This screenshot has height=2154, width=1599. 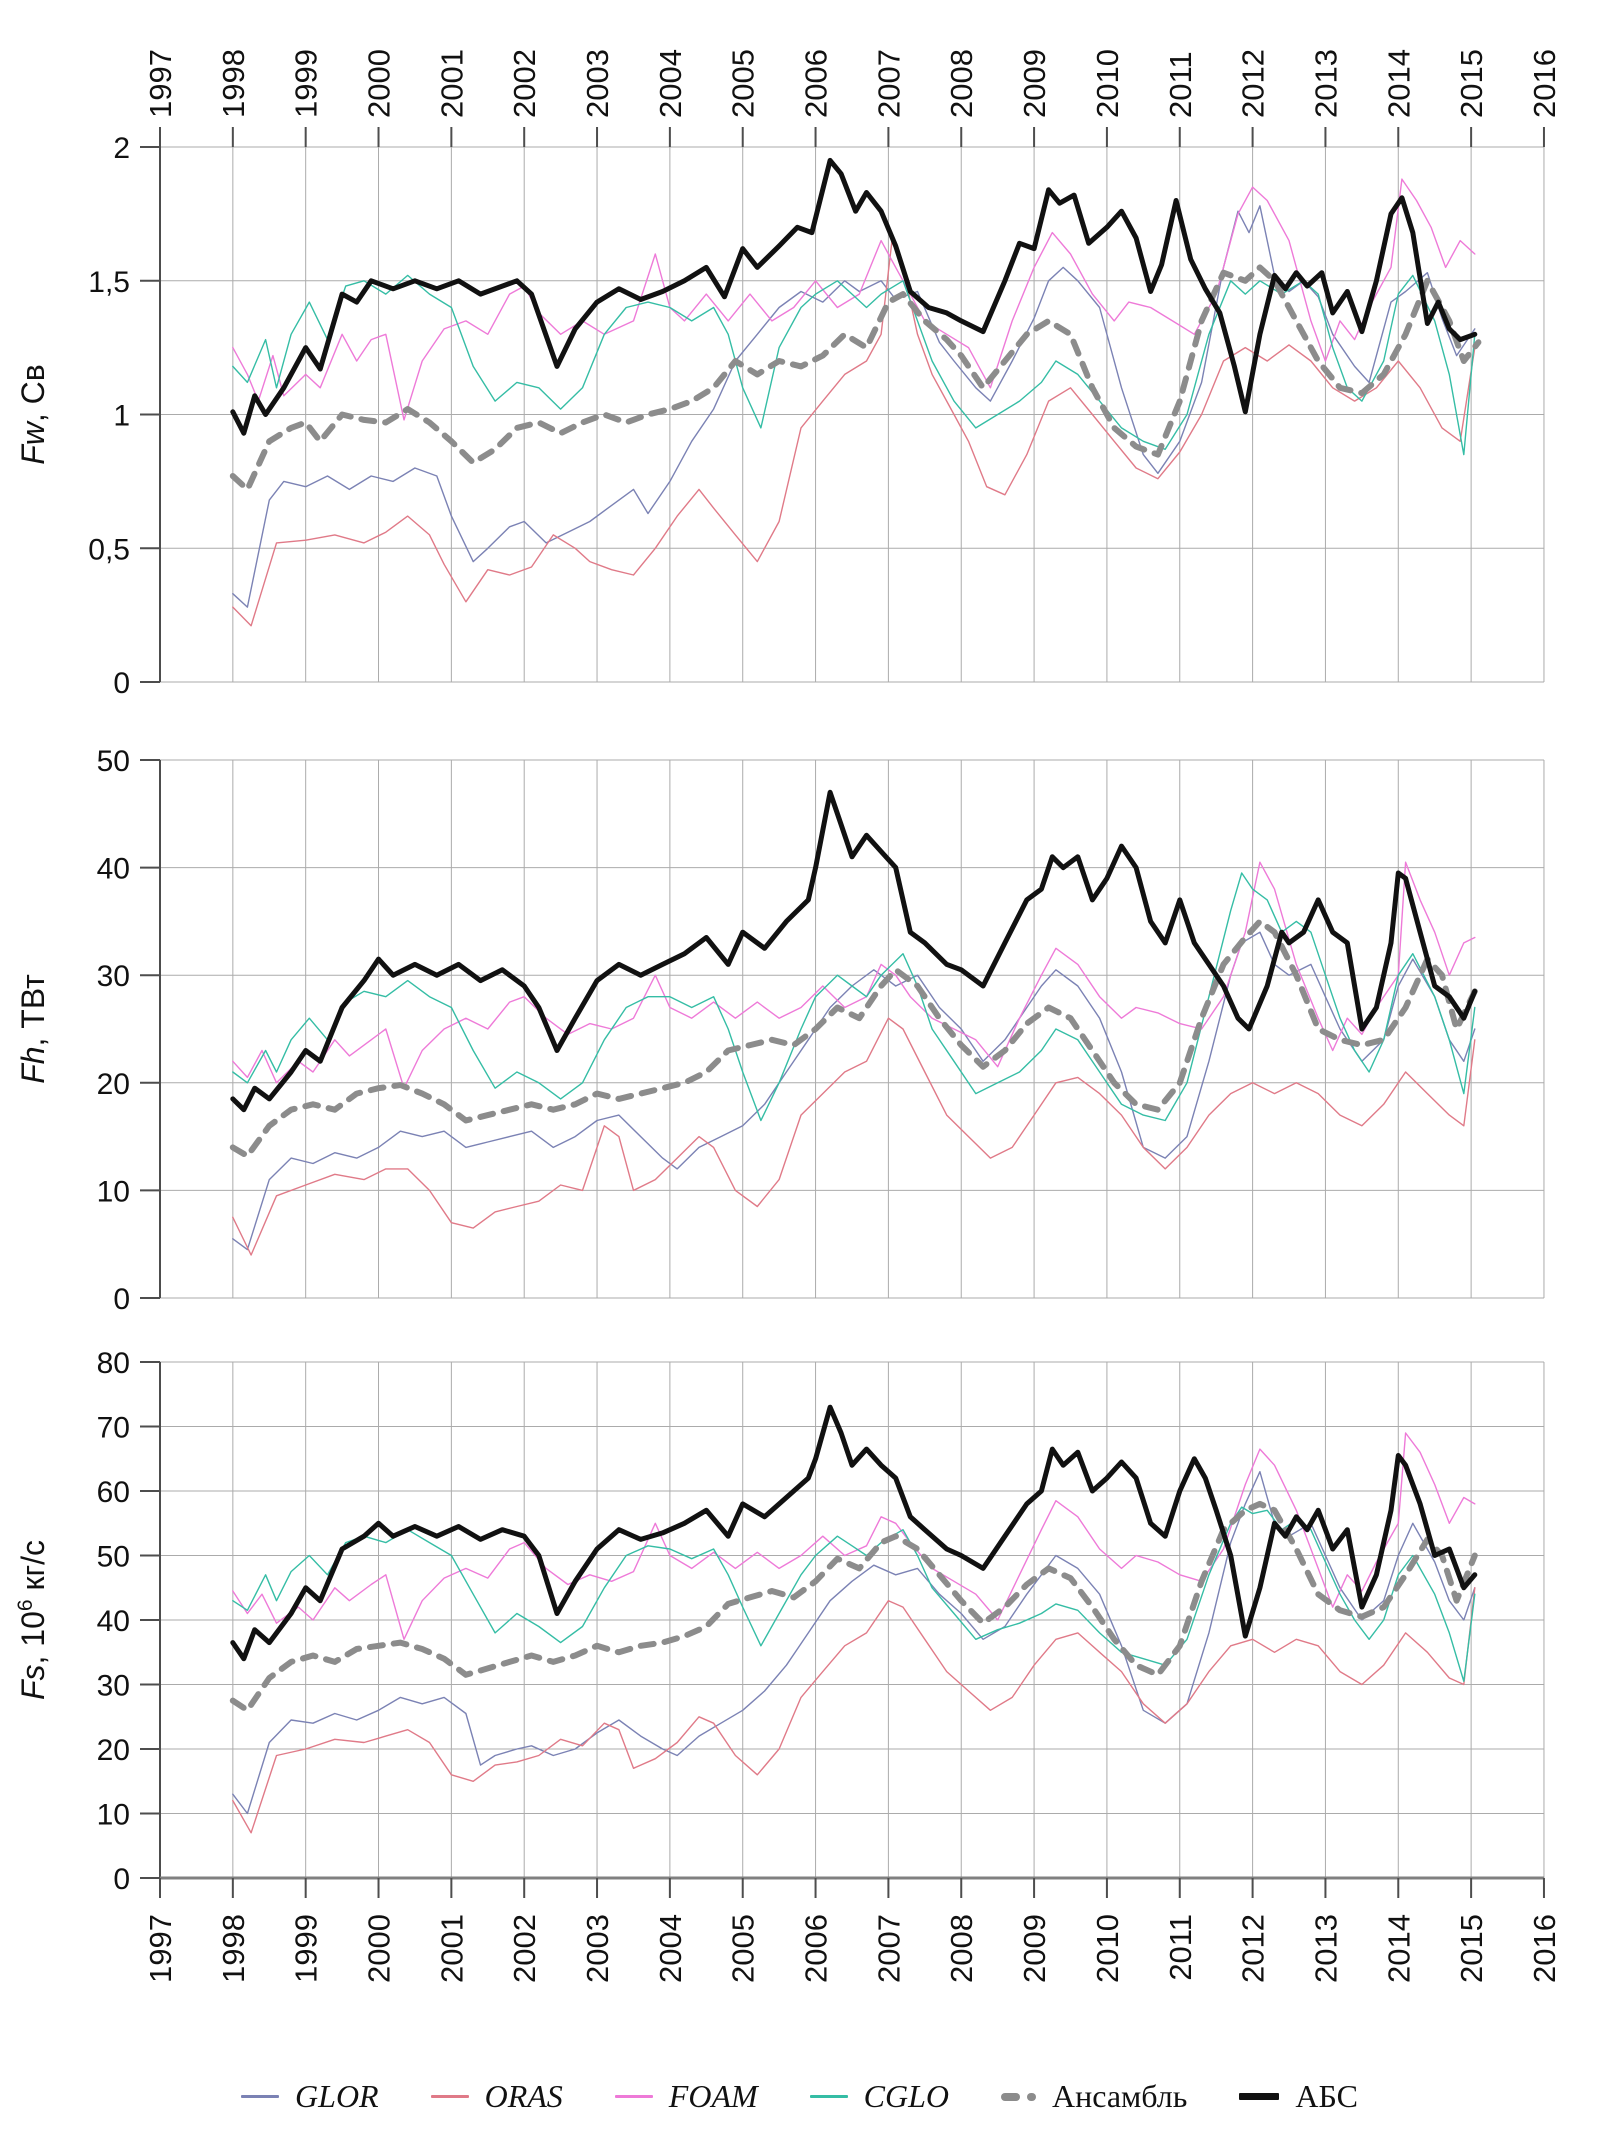 I want to click on x-tick-label-top: 2015, so click(x=1471, y=83).